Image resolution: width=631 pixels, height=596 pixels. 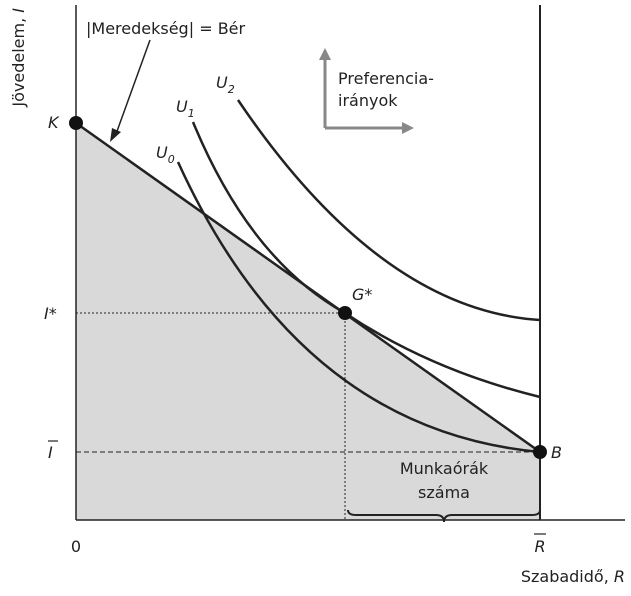 I want to click on label-part: Szabadidő,, so click(x=565, y=576).